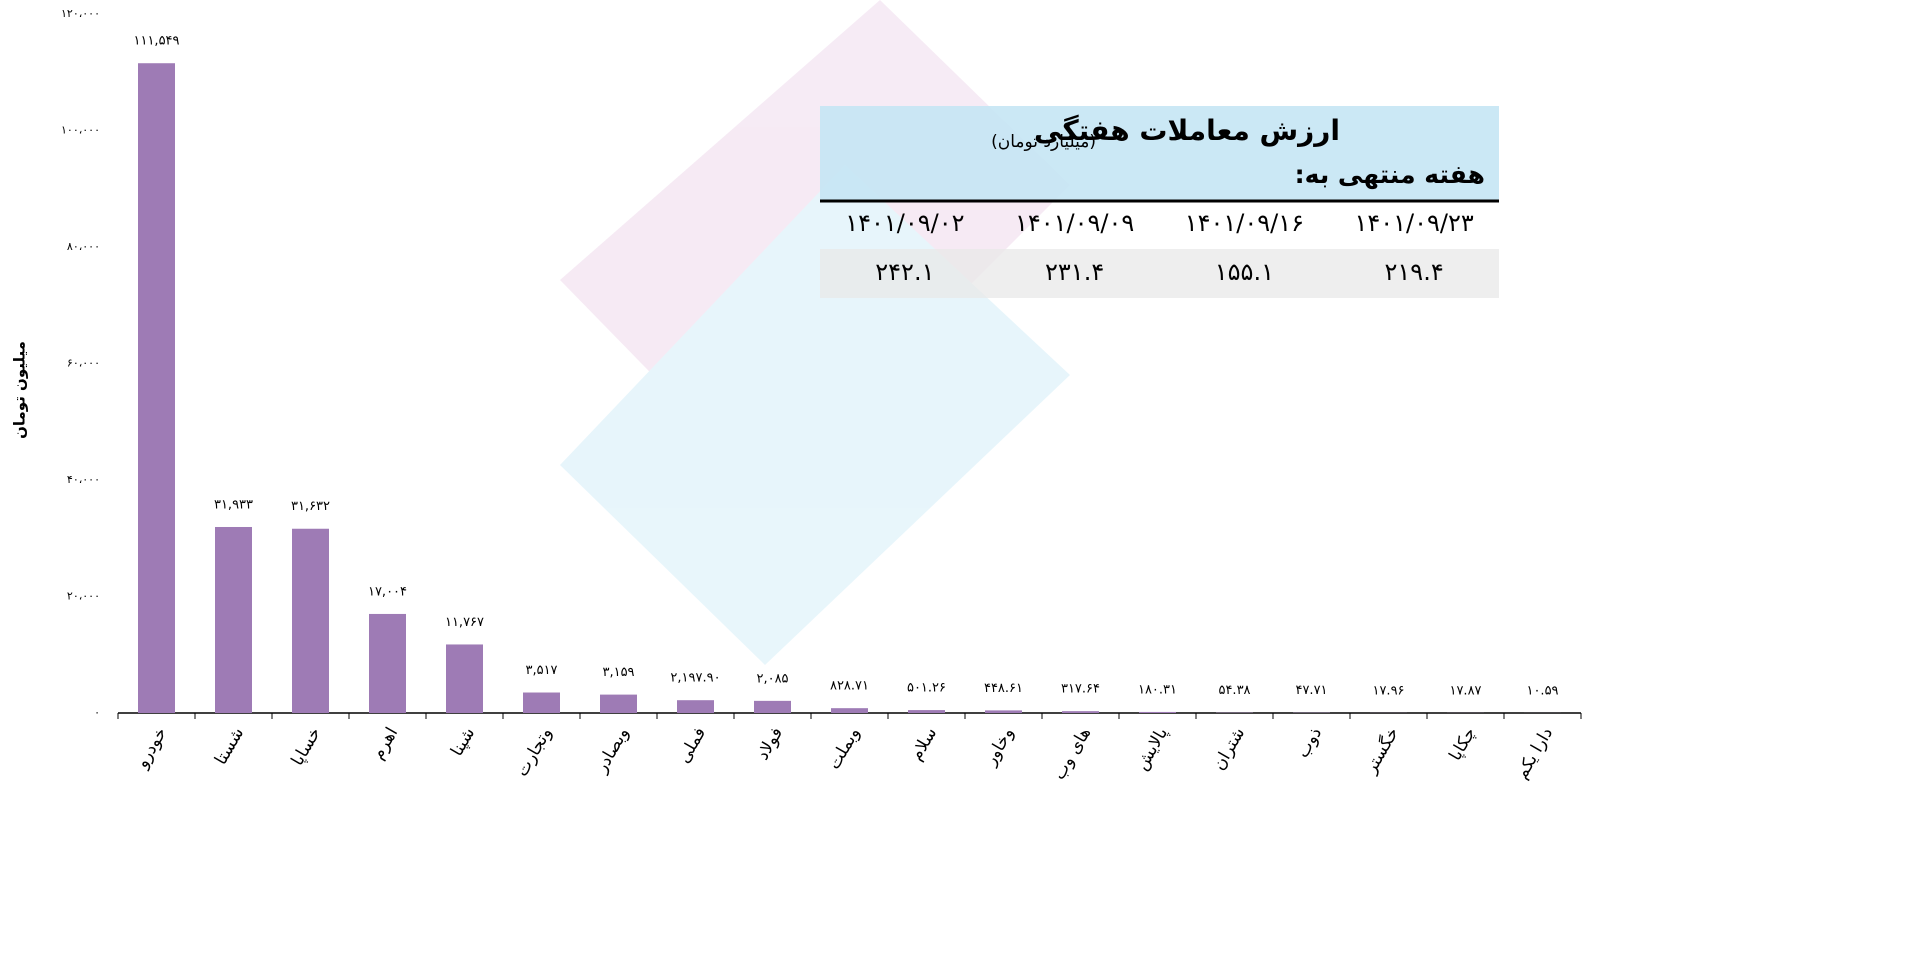  I want to click on value-label: ۳۱,۶۳۲, so click(310, 506).